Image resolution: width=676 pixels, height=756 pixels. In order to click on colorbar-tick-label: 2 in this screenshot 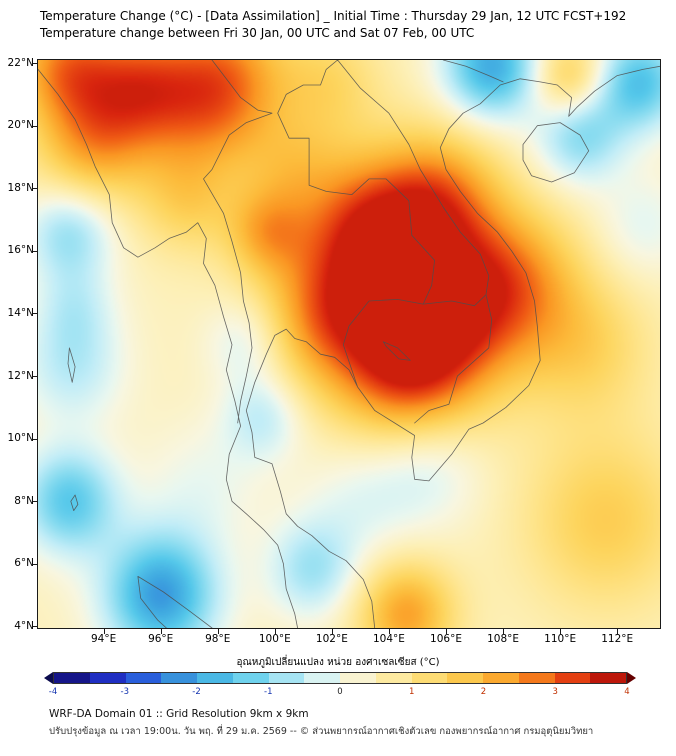, I will do `click(483, 692)`.